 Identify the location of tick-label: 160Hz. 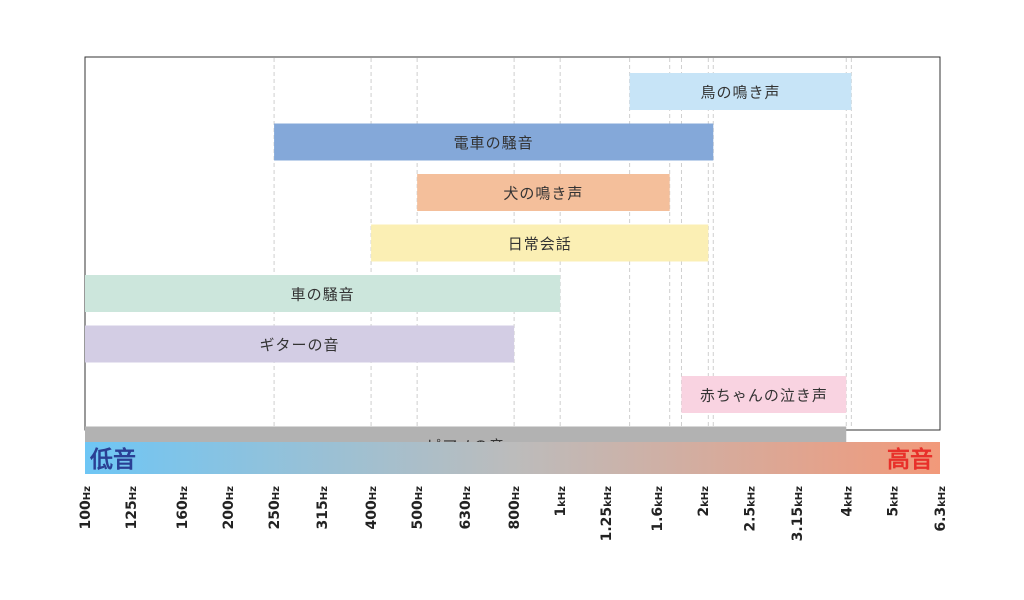
(183, 508).